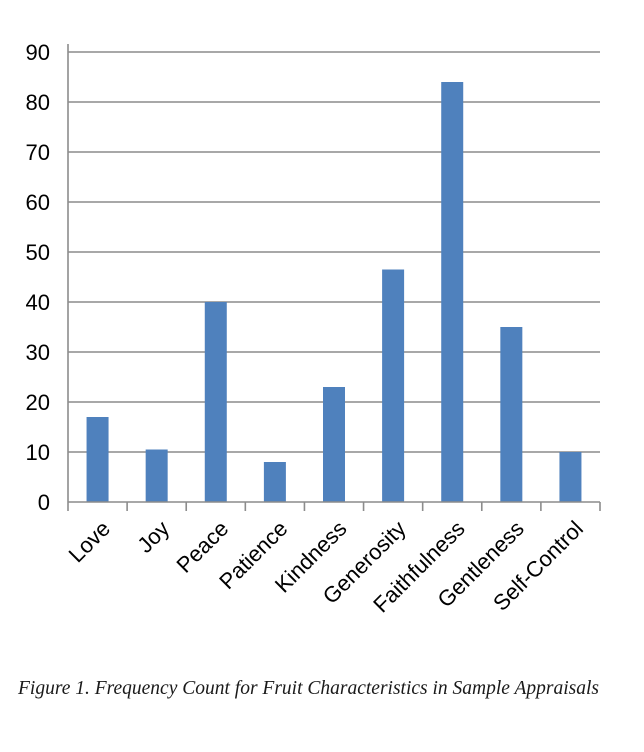 This screenshot has height=752, width=644. What do you see at coordinates (38, 277) in the screenshot?
I see `y-tick-labels: 0 10 20 30 40 50 60 70 80 90` at bounding box center [38, 277].